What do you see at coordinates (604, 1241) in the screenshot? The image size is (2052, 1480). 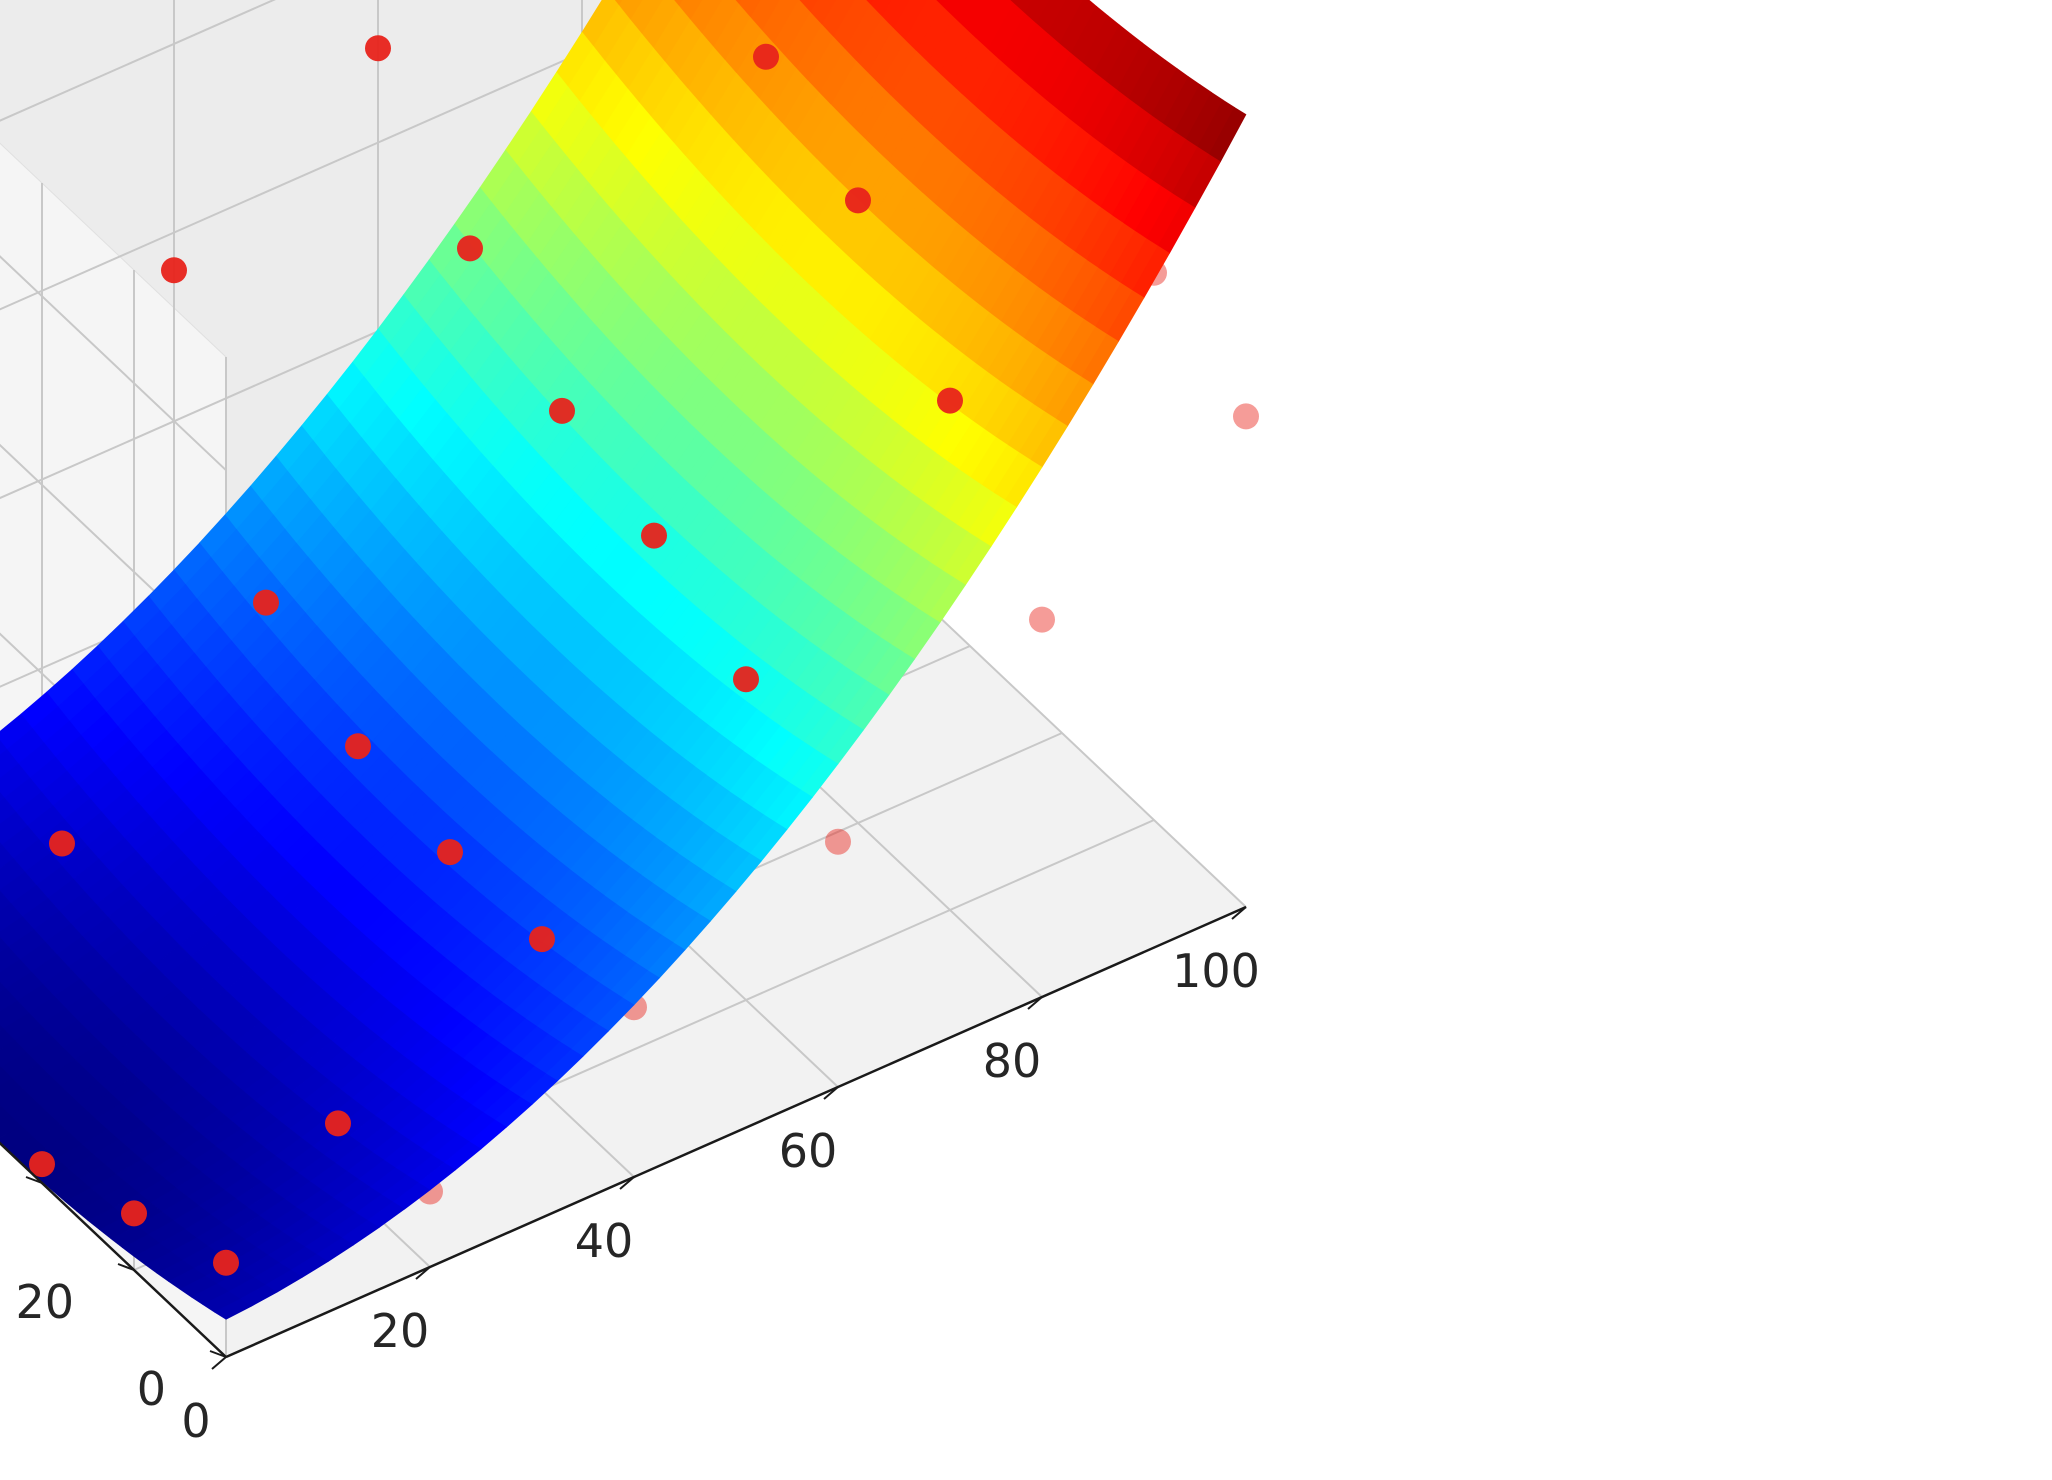 I see `x-tick-label: 40` at bounding box center [604, 1241].